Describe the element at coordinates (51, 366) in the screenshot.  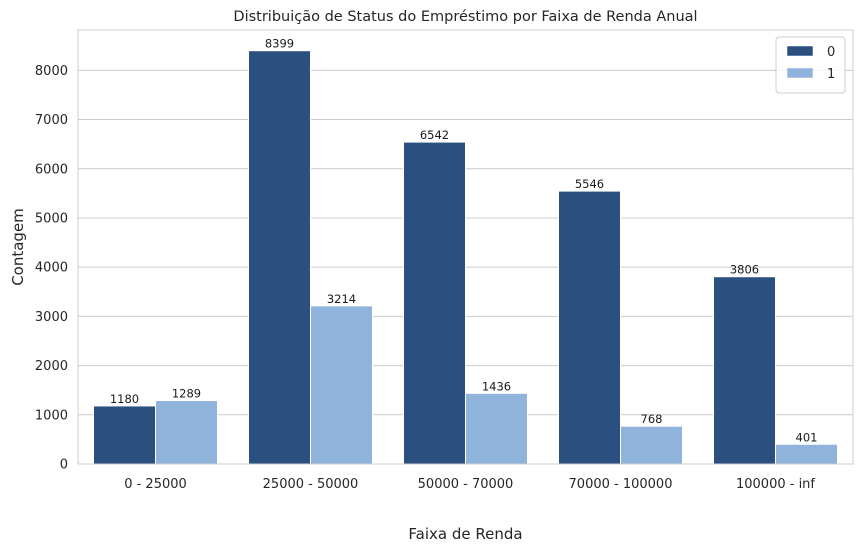
I see `y-tick-label: 2000` at that location.